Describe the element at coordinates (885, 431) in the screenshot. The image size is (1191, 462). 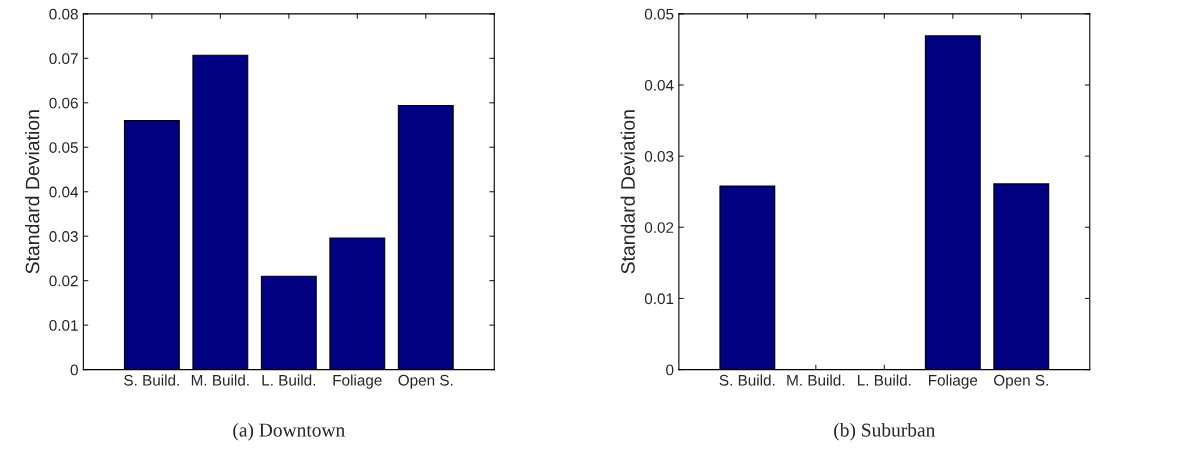
I see `text: (b) Suburban` at that location.